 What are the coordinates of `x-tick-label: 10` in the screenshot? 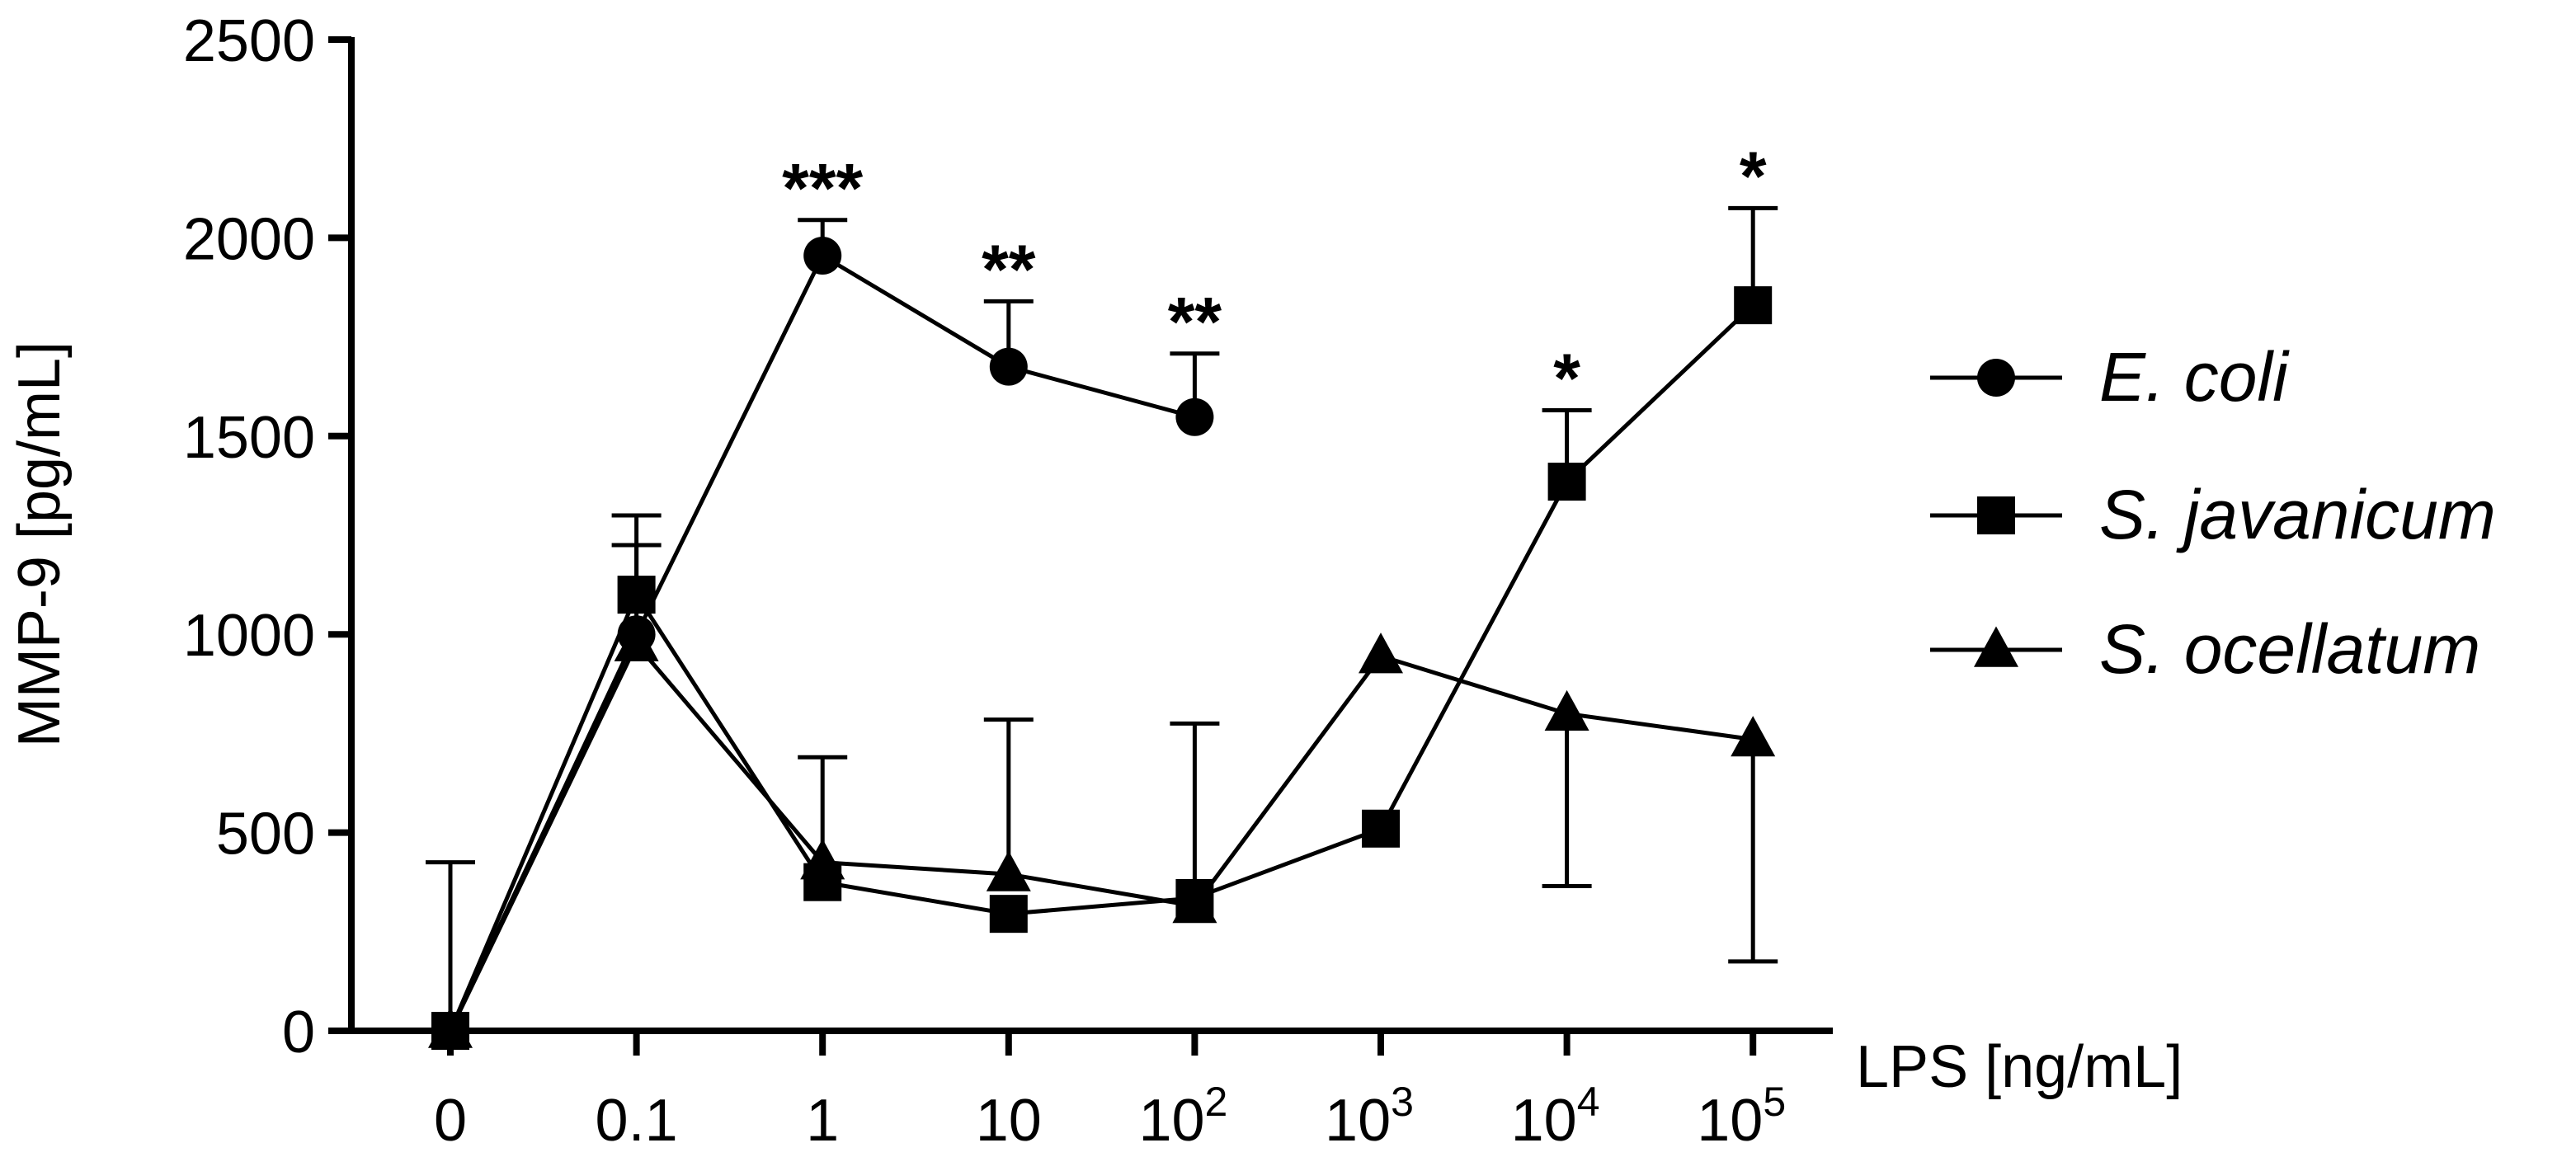 It's located at (1009, 1121).